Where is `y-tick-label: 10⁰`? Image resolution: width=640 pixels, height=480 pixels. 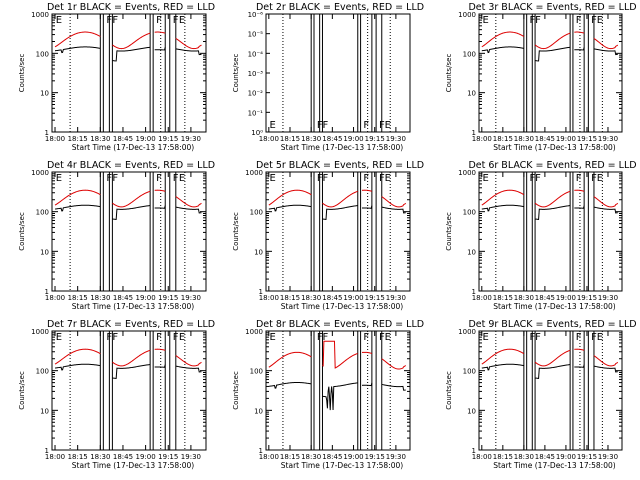
y-tick-label: 10⁰ is located at coordinates (257, 133).